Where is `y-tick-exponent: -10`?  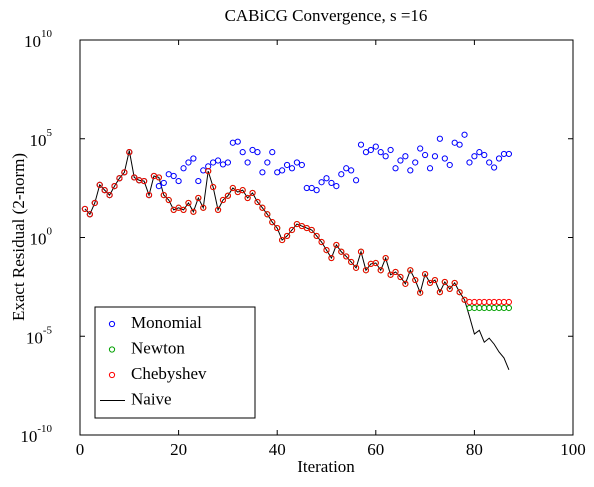 y-tick-exponent: -10 is located at coordinates (44, 429).